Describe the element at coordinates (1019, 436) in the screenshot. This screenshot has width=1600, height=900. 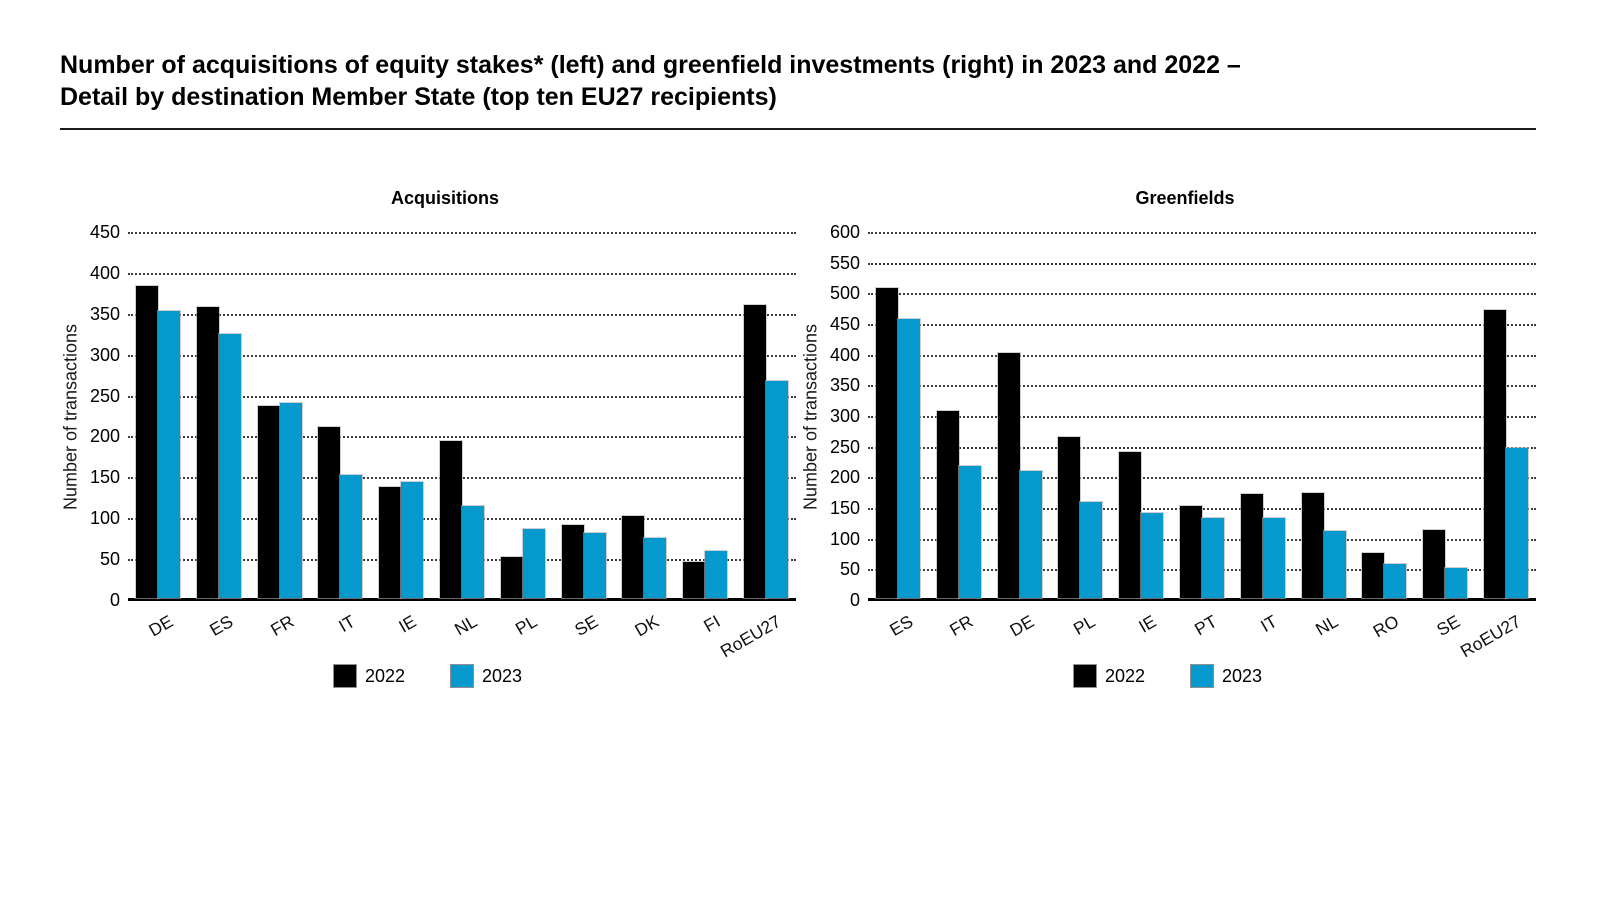
I see `bar-group-DE: DE` at that location.